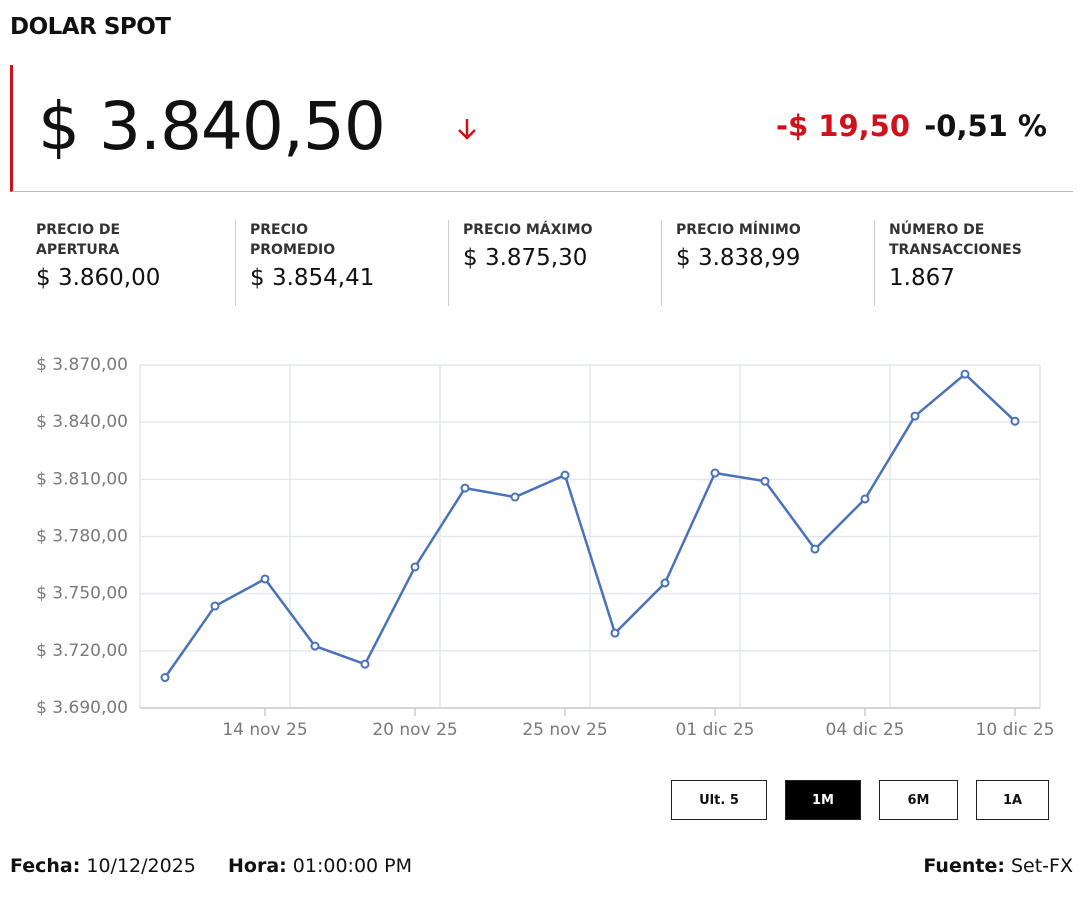  I want to click on stat-value: $ 3.860,00, so click(98, 278).